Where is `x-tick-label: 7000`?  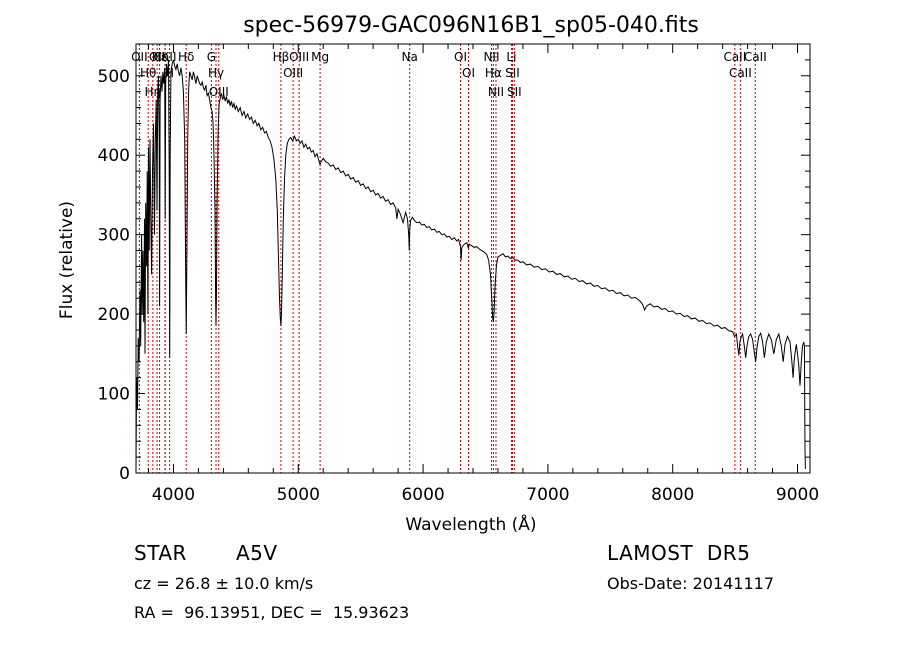
x-tick-label: 7000 is located at coordinates (547, 495).